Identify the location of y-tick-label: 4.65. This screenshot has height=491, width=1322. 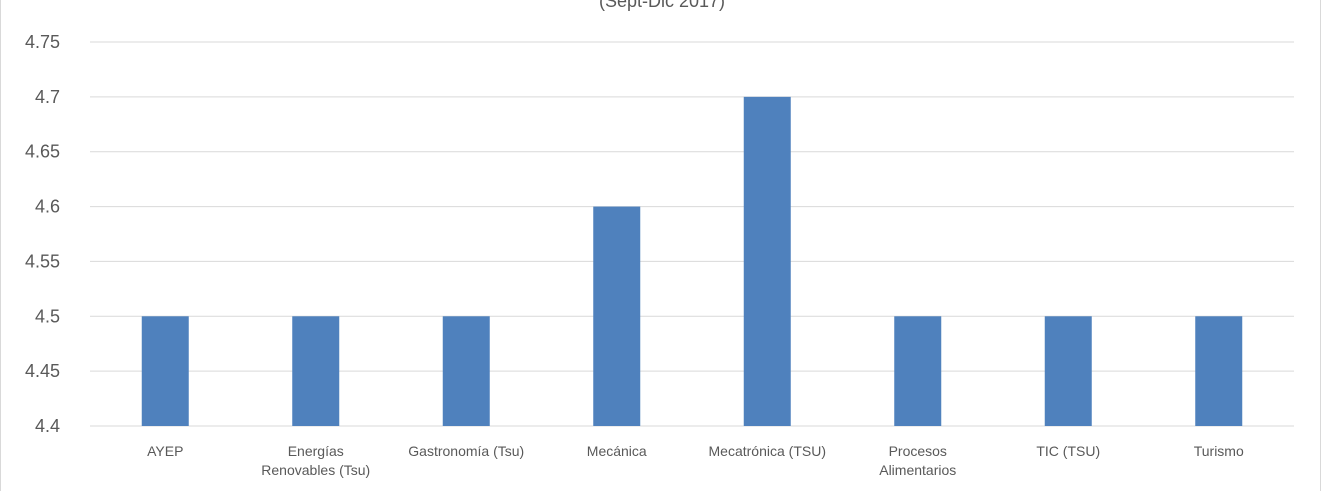
(42, 152).